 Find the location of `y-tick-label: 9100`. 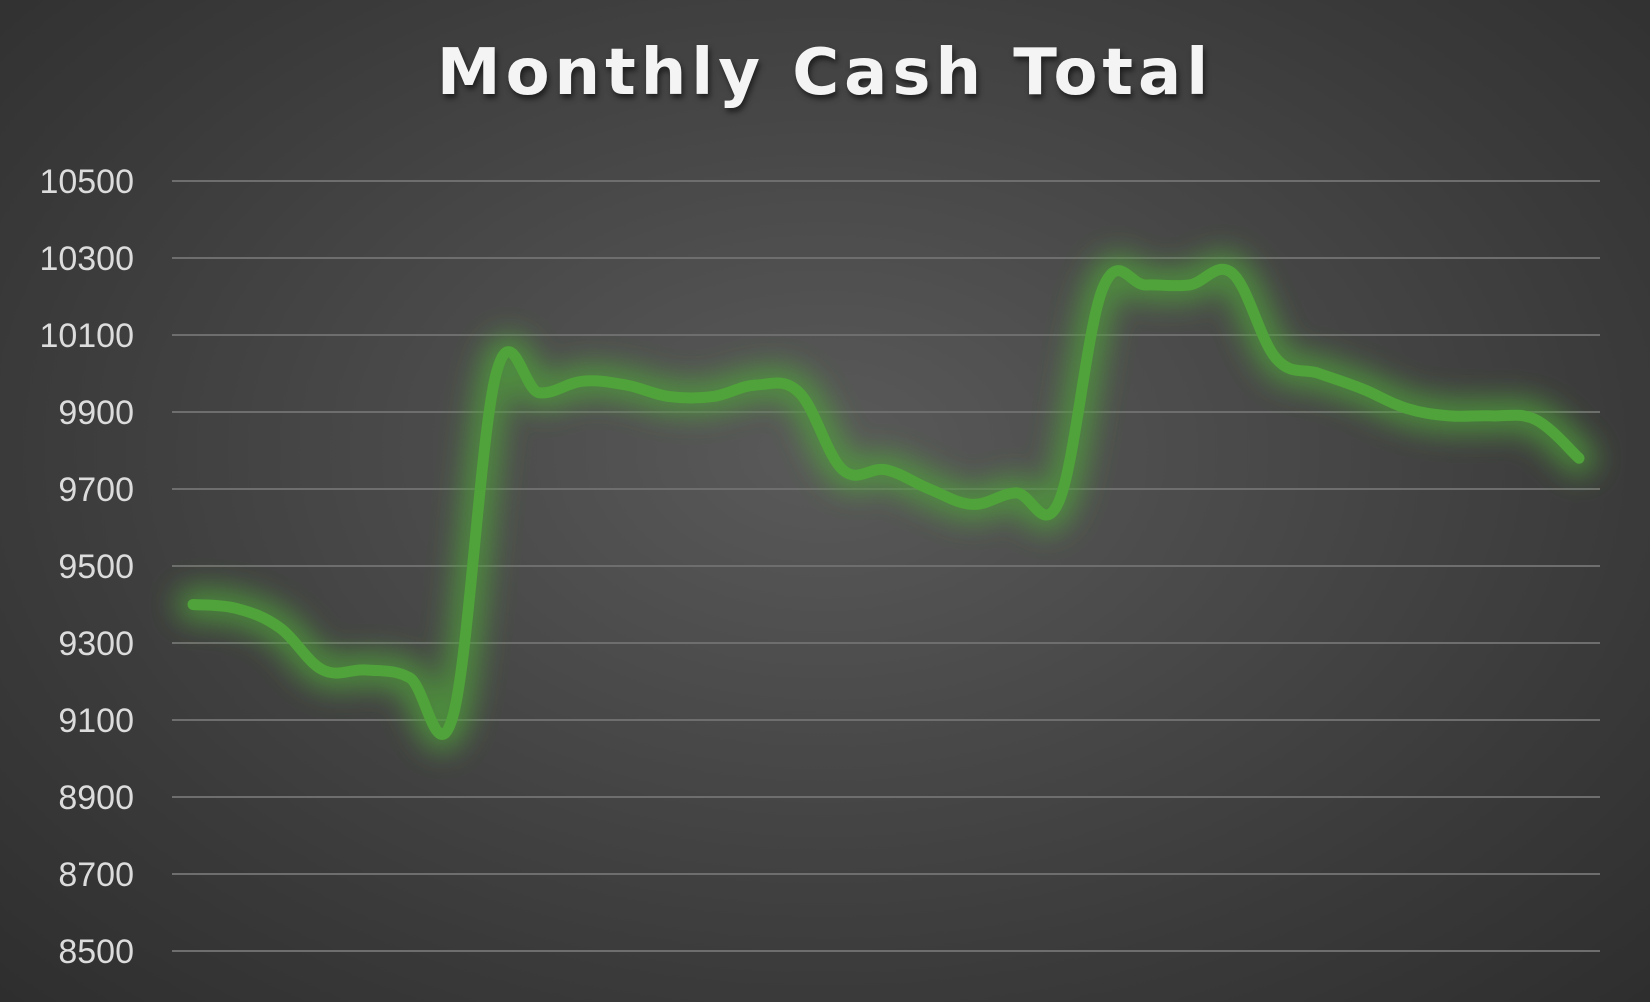

y-tick-label: 9100 is located at coordinates (96, 721).